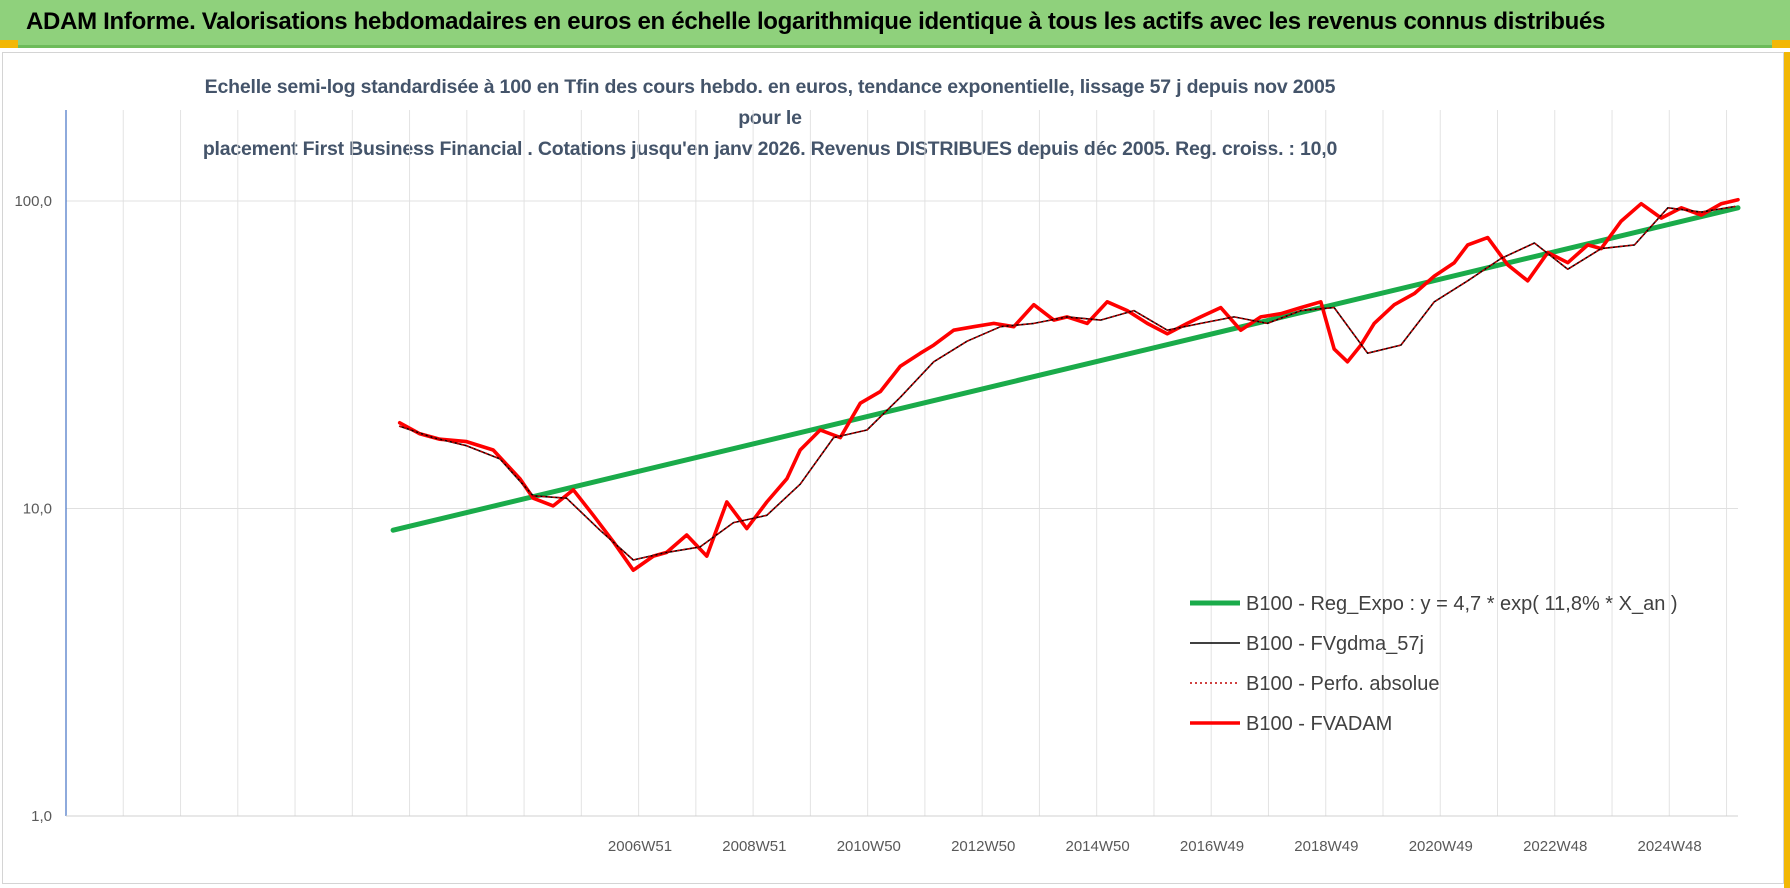 Image resolution: width=1790 pixels, height=888 pixels. I want to click on x-tick-label: 2018W49, so click(1326, 846).